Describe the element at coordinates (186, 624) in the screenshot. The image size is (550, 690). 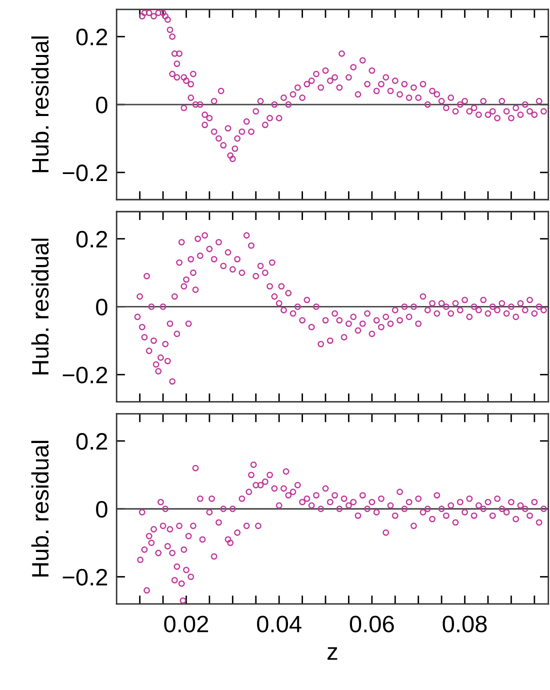
I see `x-tick-label: 0.02` at that location.